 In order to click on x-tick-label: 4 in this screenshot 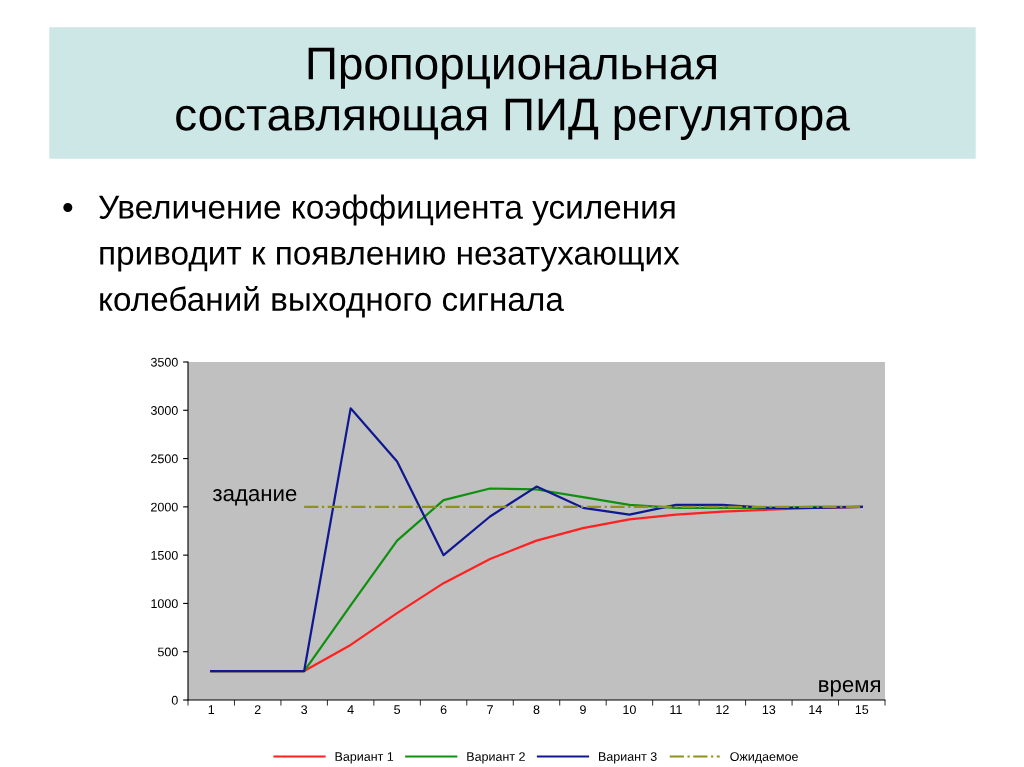, I will do `click(350, 709)`.